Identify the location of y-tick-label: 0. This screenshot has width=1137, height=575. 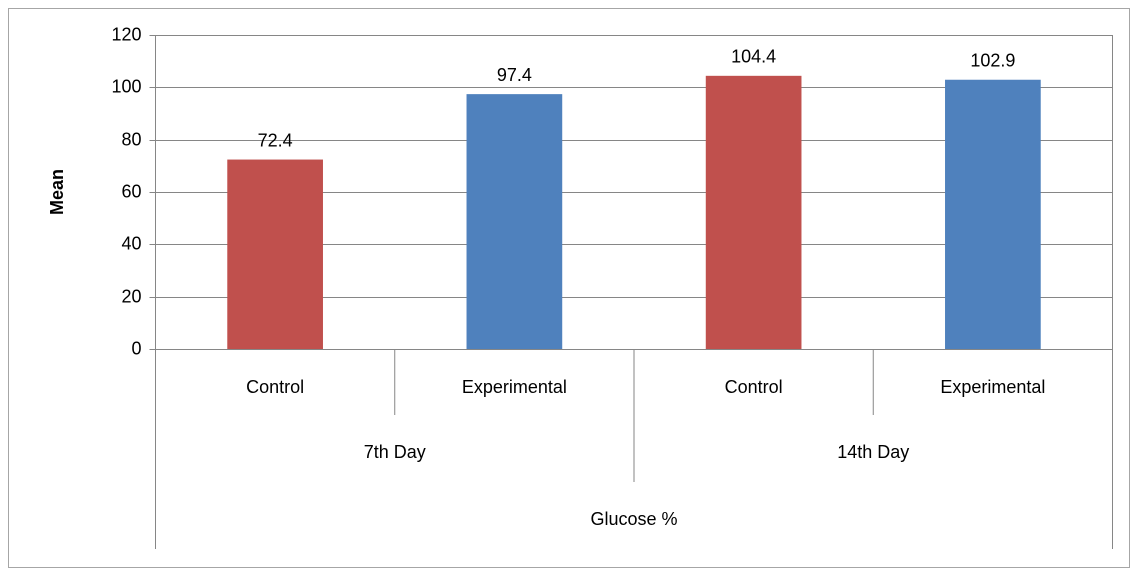
(136, 348).